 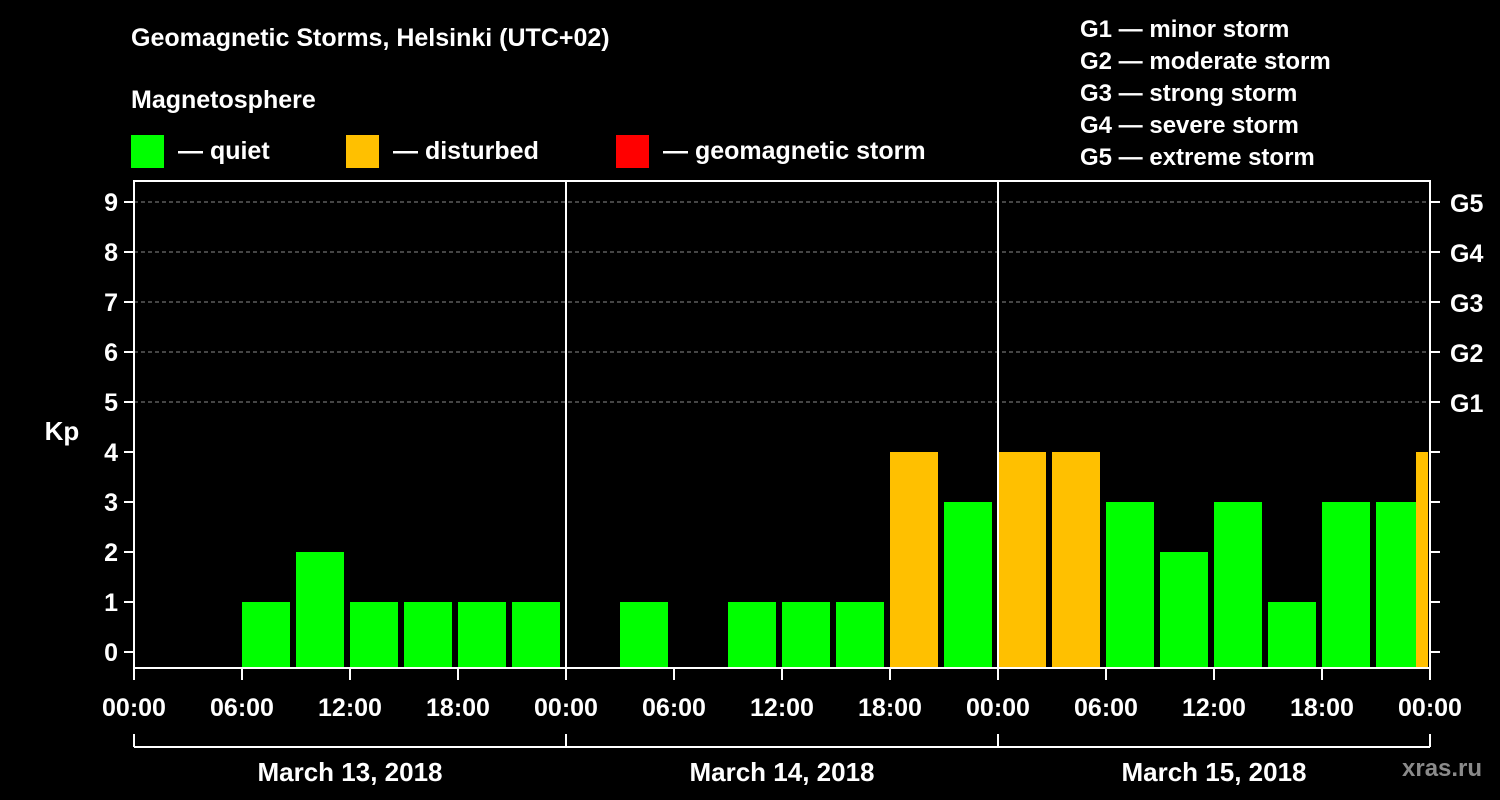 What do you see at coordinates (242, 708) in the screenshot?
I see `x-tick-label-1: 06:00` at bounding box center [242, 708].